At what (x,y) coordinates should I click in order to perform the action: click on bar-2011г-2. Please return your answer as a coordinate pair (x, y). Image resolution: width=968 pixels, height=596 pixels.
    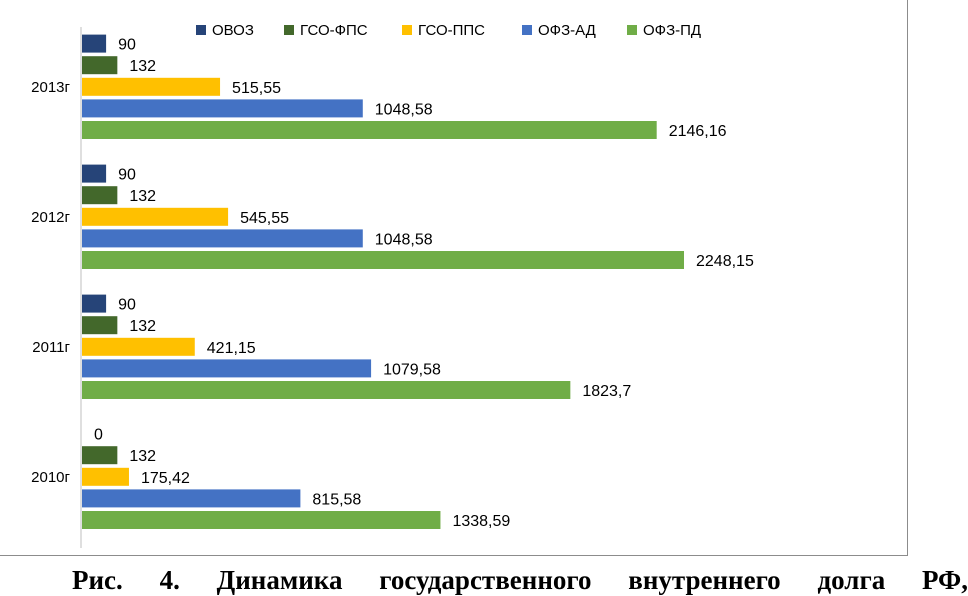
    Looking at the image, I should click on (100, 325).